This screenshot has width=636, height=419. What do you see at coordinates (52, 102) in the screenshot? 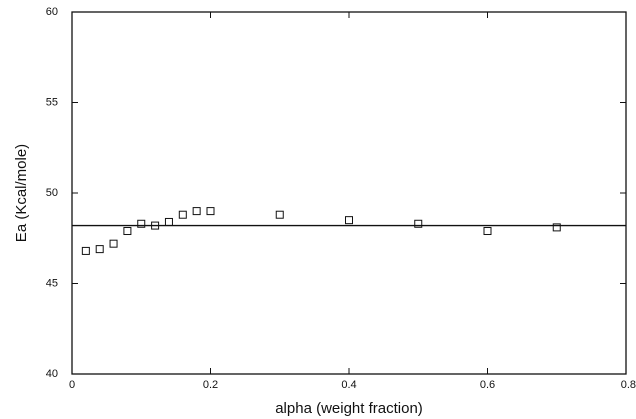
I see `y-tick-label: 55` at bounding box center [52, 102].